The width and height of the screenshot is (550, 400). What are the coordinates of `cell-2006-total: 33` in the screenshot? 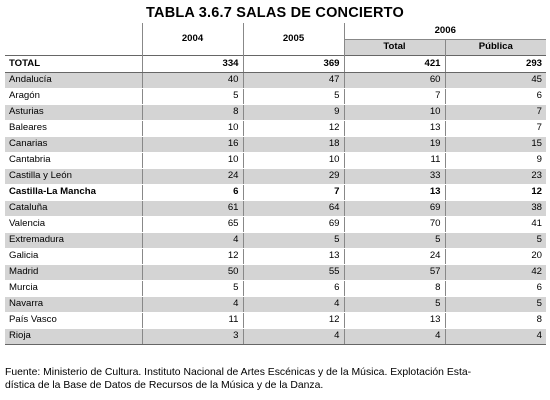 It's located at (394, 176).